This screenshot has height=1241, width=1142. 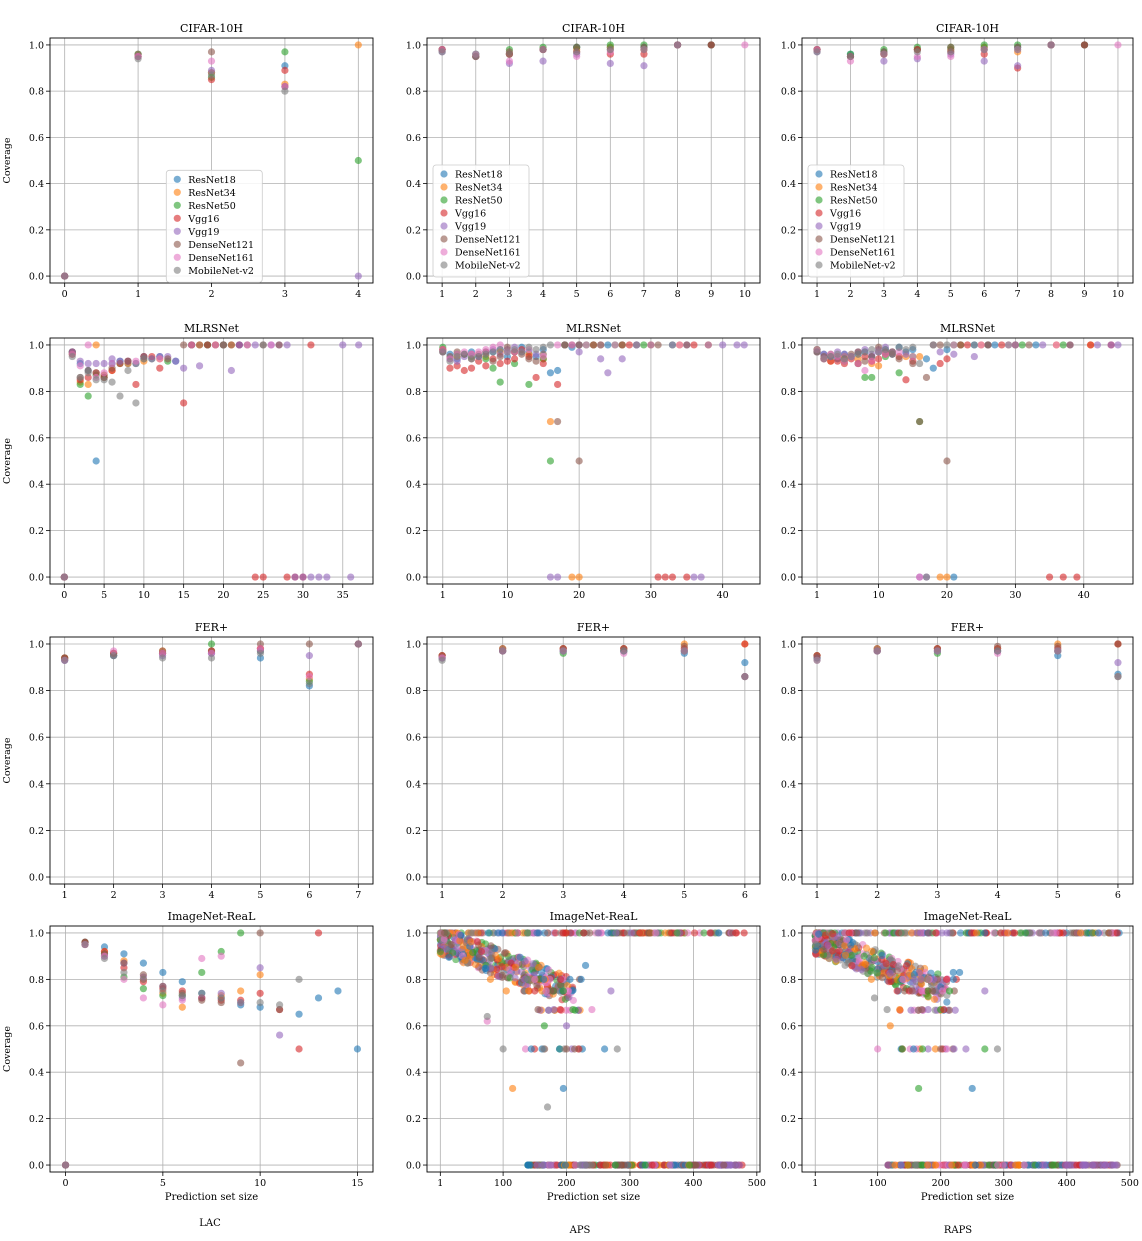 I want to click on legend-label: Vgg19, so click(x=845, y=227).